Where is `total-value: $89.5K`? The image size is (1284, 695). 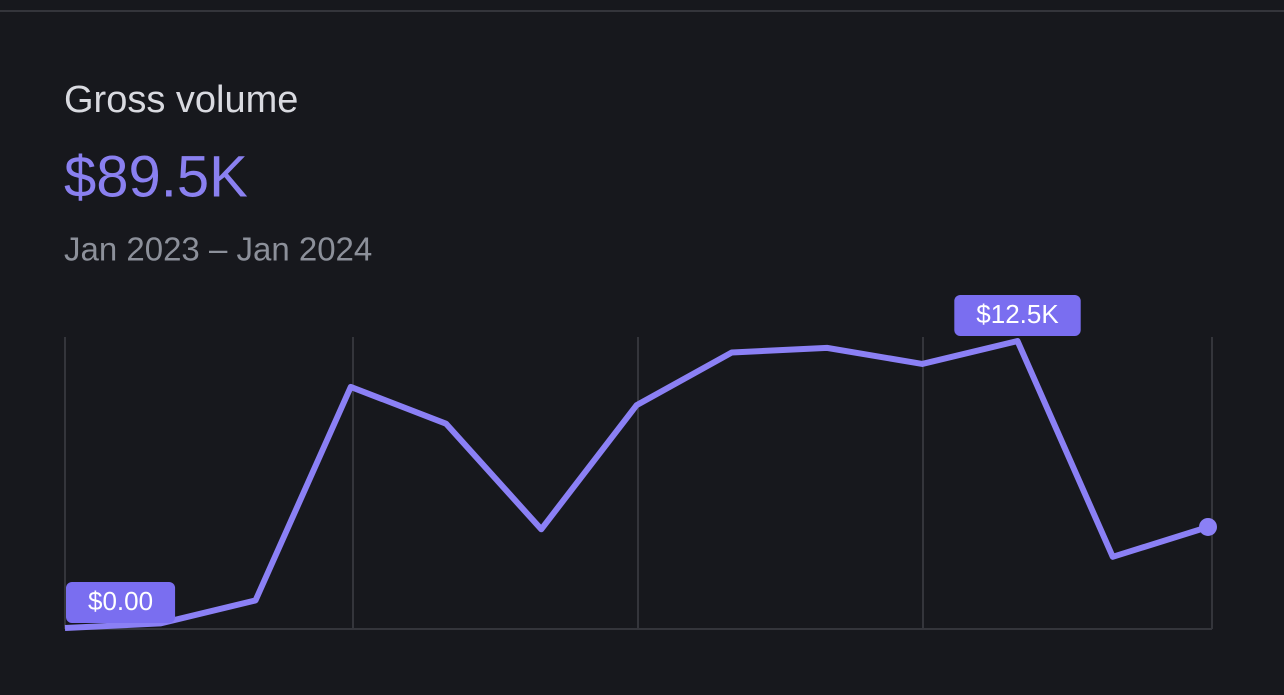 total-value: $89.5K is located at coordinates (156, 176).